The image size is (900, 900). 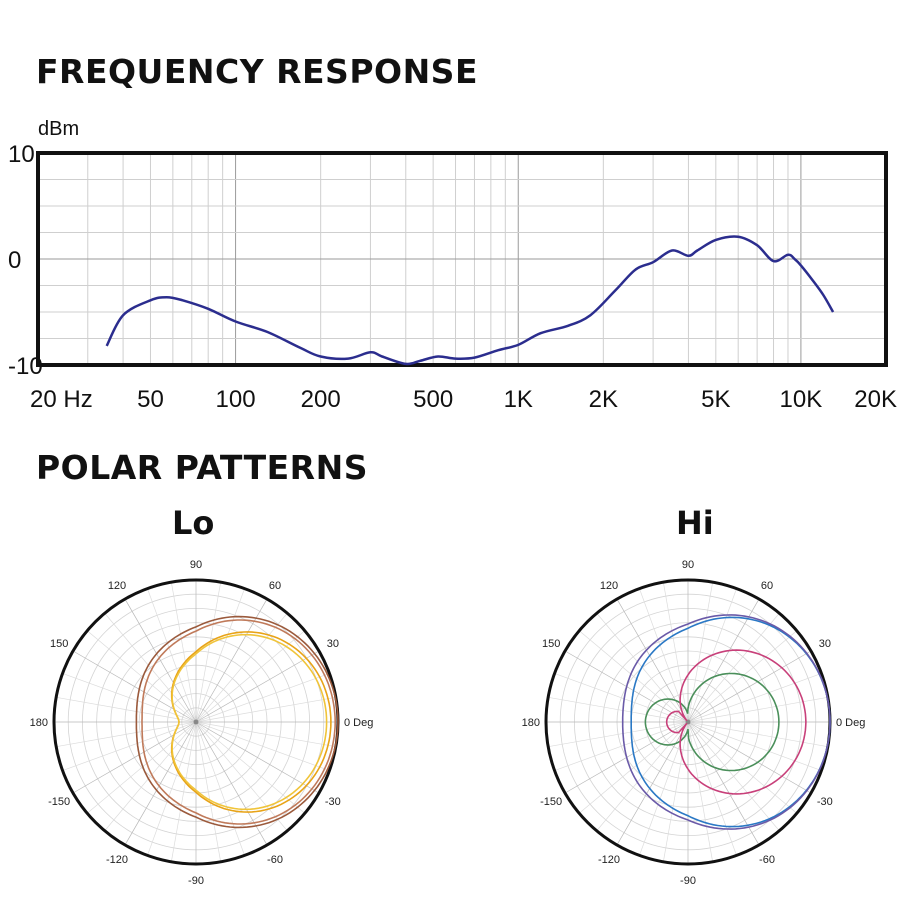 I want to click on y-tick-label: -10, so click(x=25, y=366).